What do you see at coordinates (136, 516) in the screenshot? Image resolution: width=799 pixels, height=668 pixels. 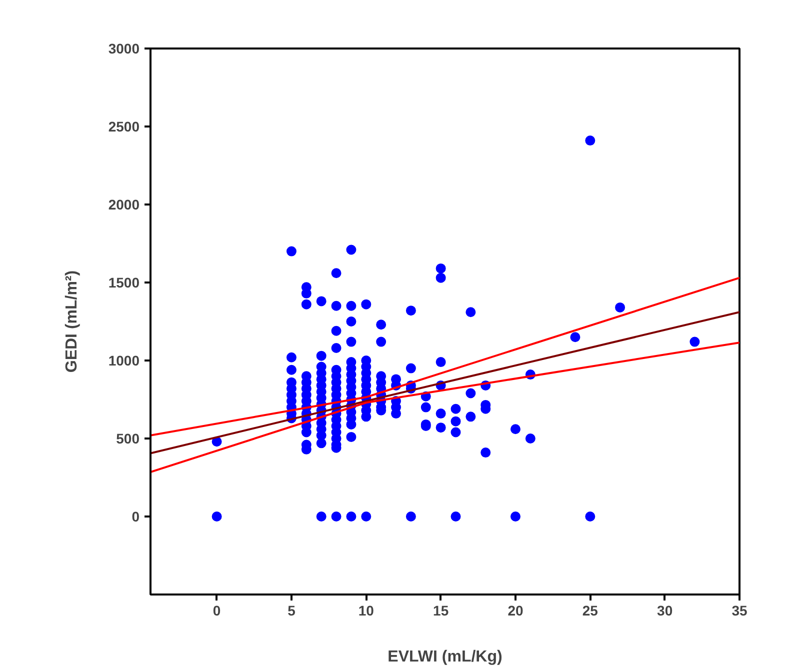 I see `y-tick-label: 0` at bounding box center [136, 516].